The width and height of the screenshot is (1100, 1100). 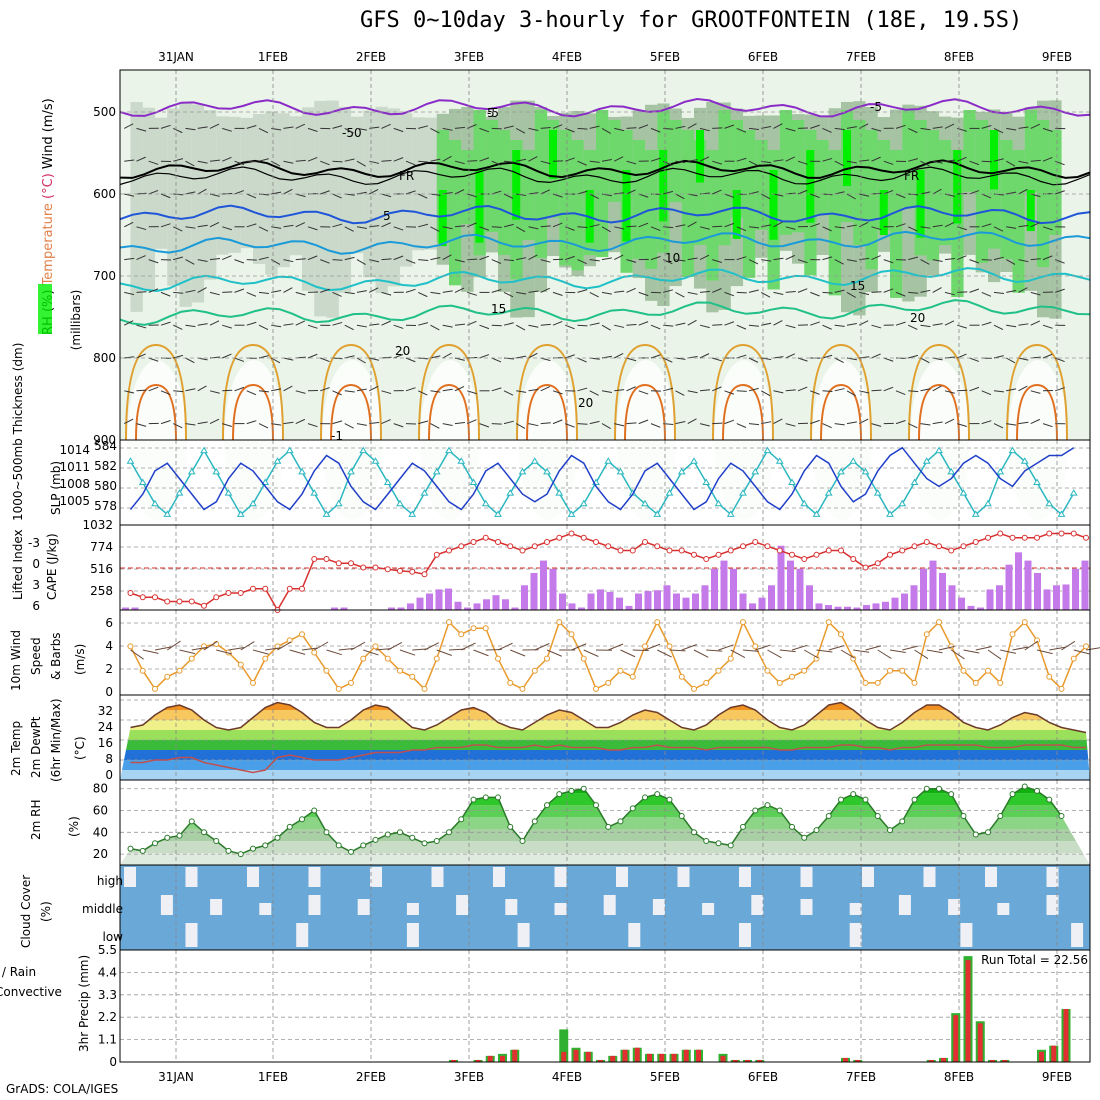 What do you see at coordinates (31, 992) in the screenshot?
I see `precip-legend-conv: Convective` at bounding box center [31, 992].